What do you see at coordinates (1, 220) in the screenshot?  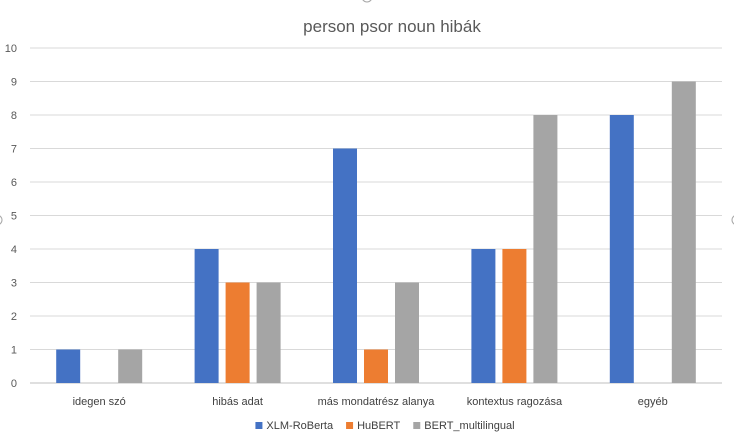 I see `left-resize-handle` at bounding box center [1, 220].